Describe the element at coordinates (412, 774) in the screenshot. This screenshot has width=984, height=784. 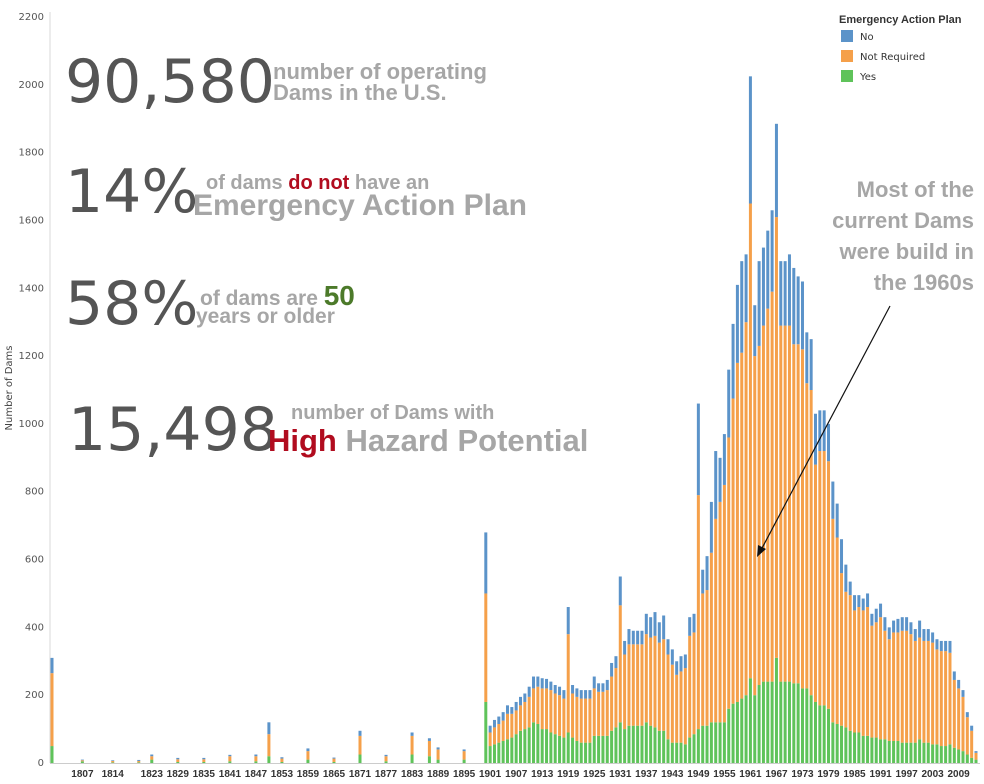
I see `x-tick-label: 1883` at that location.